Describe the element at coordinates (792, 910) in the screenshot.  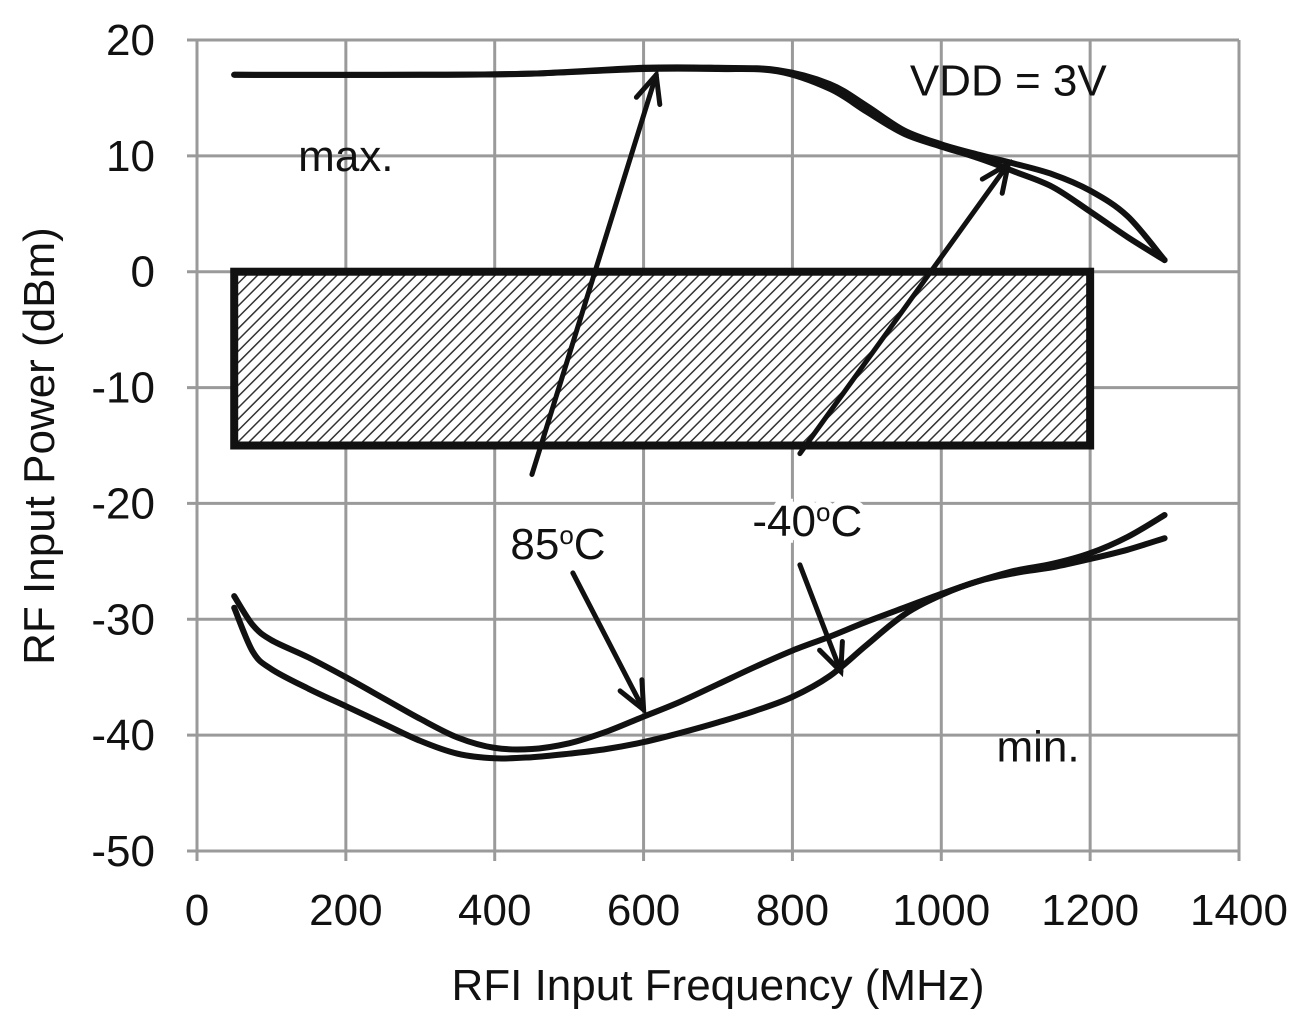
I see `x-tick-label: 800` at that location.